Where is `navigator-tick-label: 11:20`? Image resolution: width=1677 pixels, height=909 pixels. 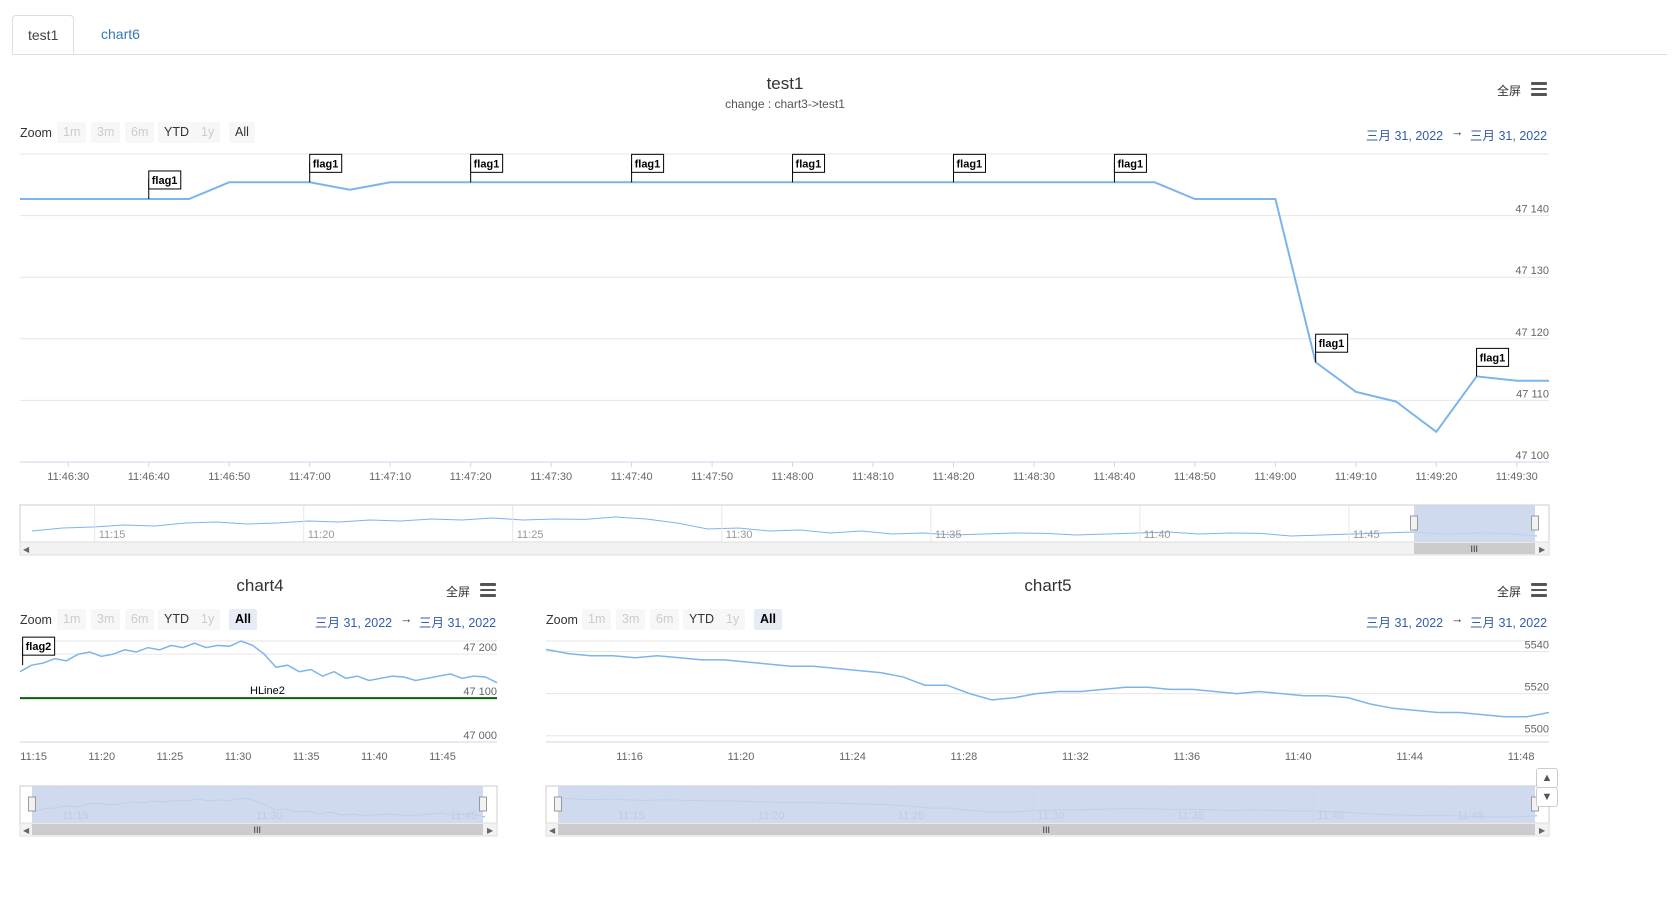
navigator-tick-label: 11:20 is located at coordinates (321, 535).